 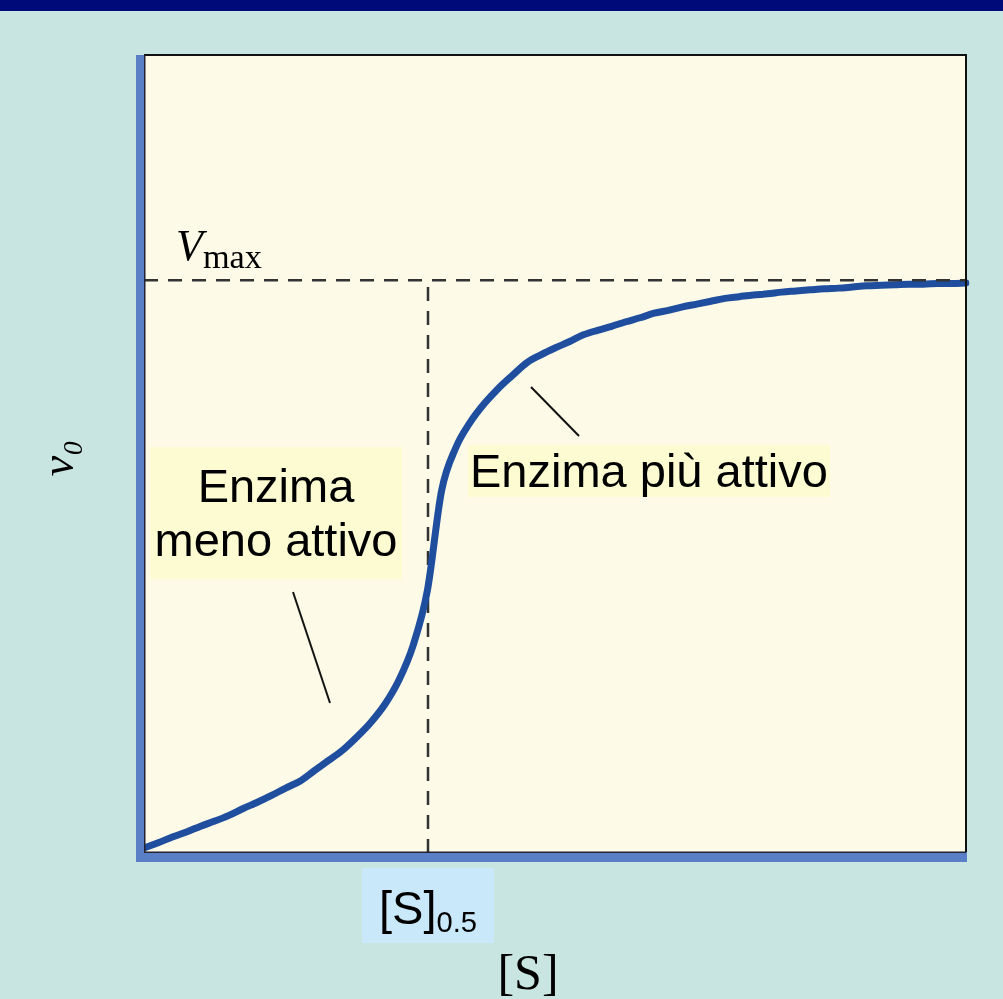 I want to click on y-axis-title: v₀, so click(x=57, y=458).